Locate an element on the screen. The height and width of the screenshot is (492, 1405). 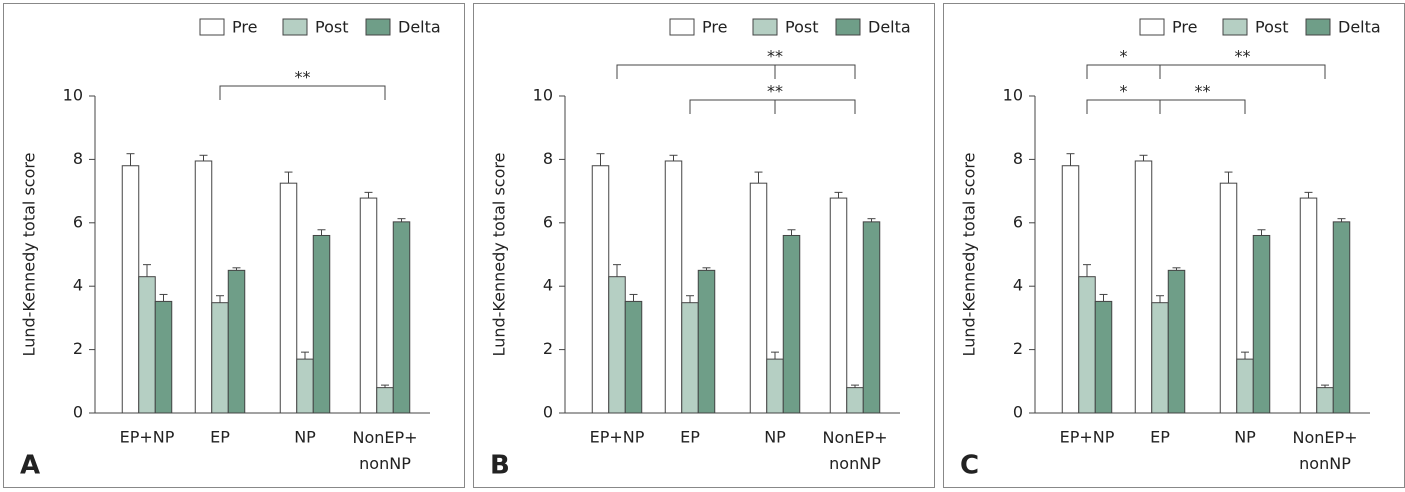
panel-label: C is located at coordinates (969, 466).